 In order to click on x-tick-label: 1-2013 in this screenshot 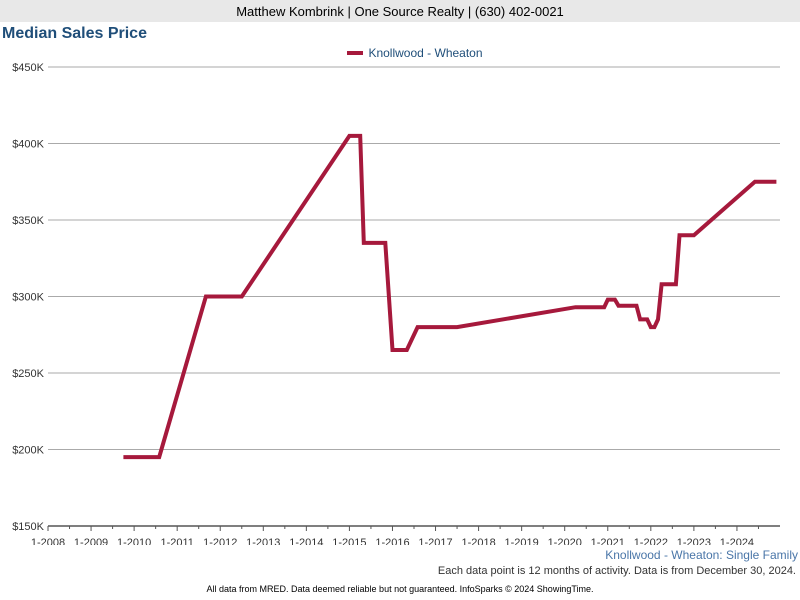, I will do `click(263, 541)`.